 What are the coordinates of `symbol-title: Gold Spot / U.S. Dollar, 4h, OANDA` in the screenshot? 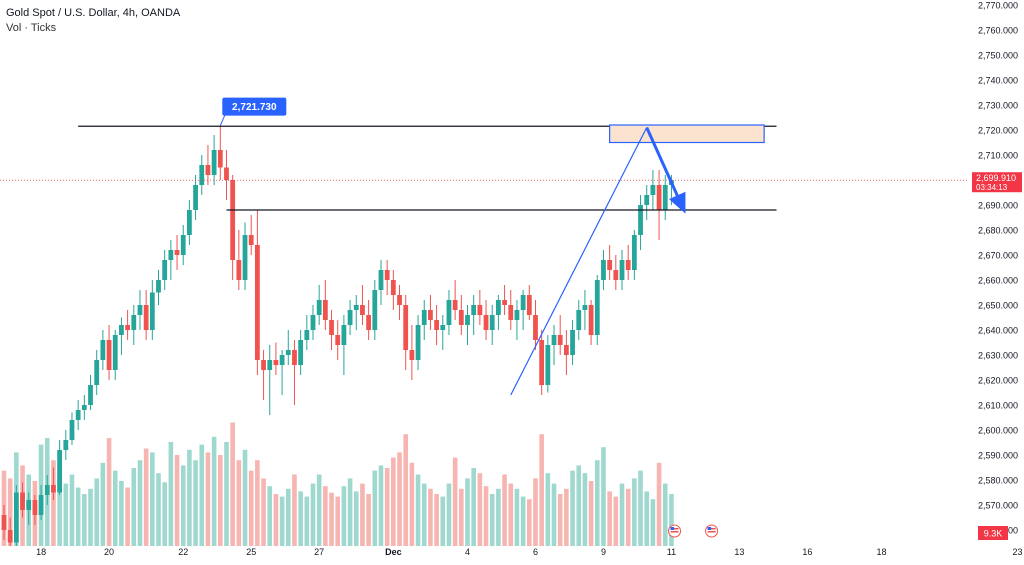 It's located at (93, 13).